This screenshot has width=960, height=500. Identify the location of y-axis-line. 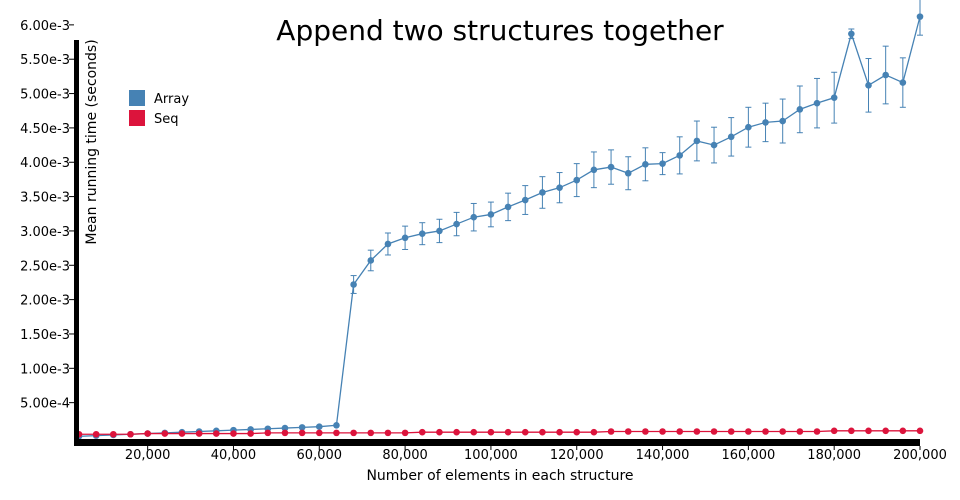
(76, 243).